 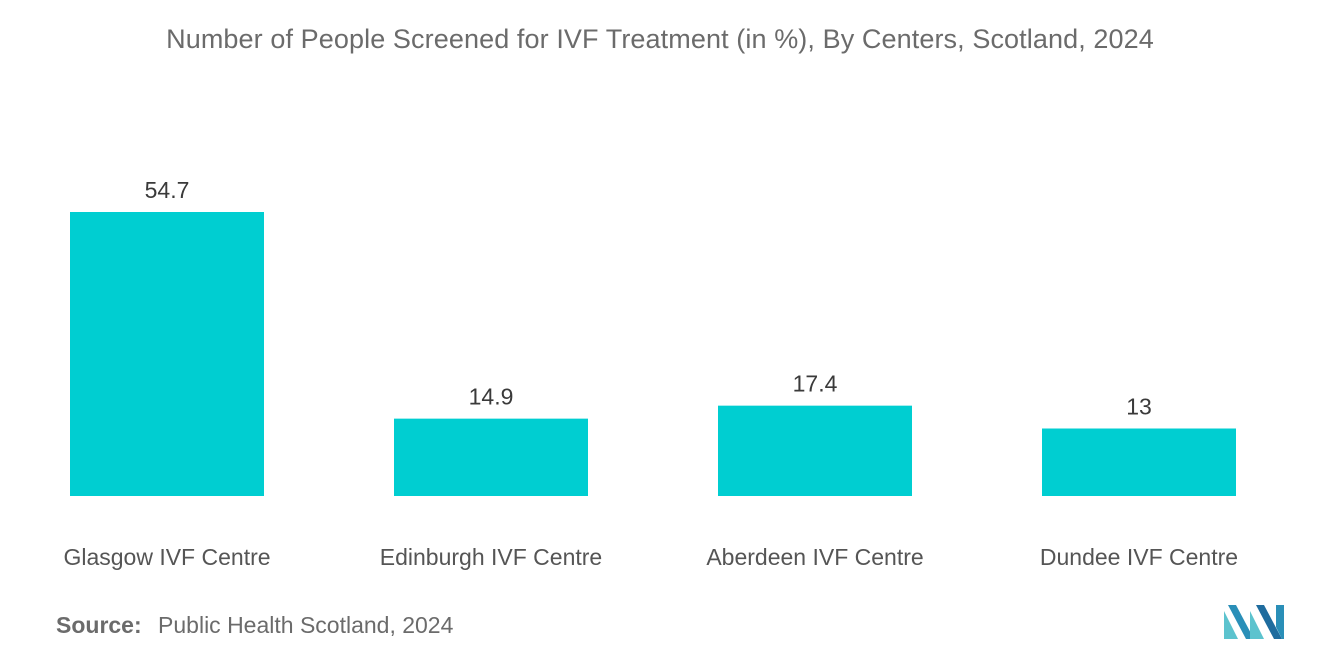 I want to click on category-label: Glasgow IVF Centre, so click(x=166, y=557).